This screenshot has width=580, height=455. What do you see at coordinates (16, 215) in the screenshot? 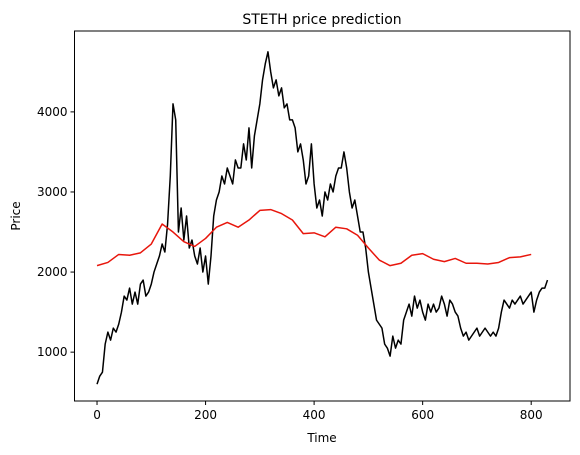
I see `y-axis-label: Price` at bounding box center [16, 215].